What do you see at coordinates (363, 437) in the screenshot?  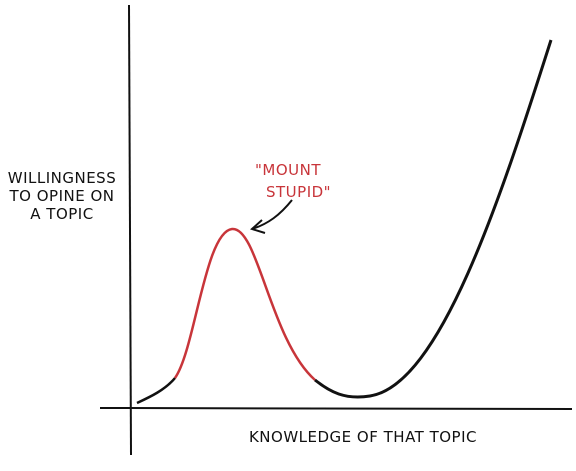 I see `x-axis-label: KNOWLEDGE OF THAT TOPIC` at bounding box center [363, 437].